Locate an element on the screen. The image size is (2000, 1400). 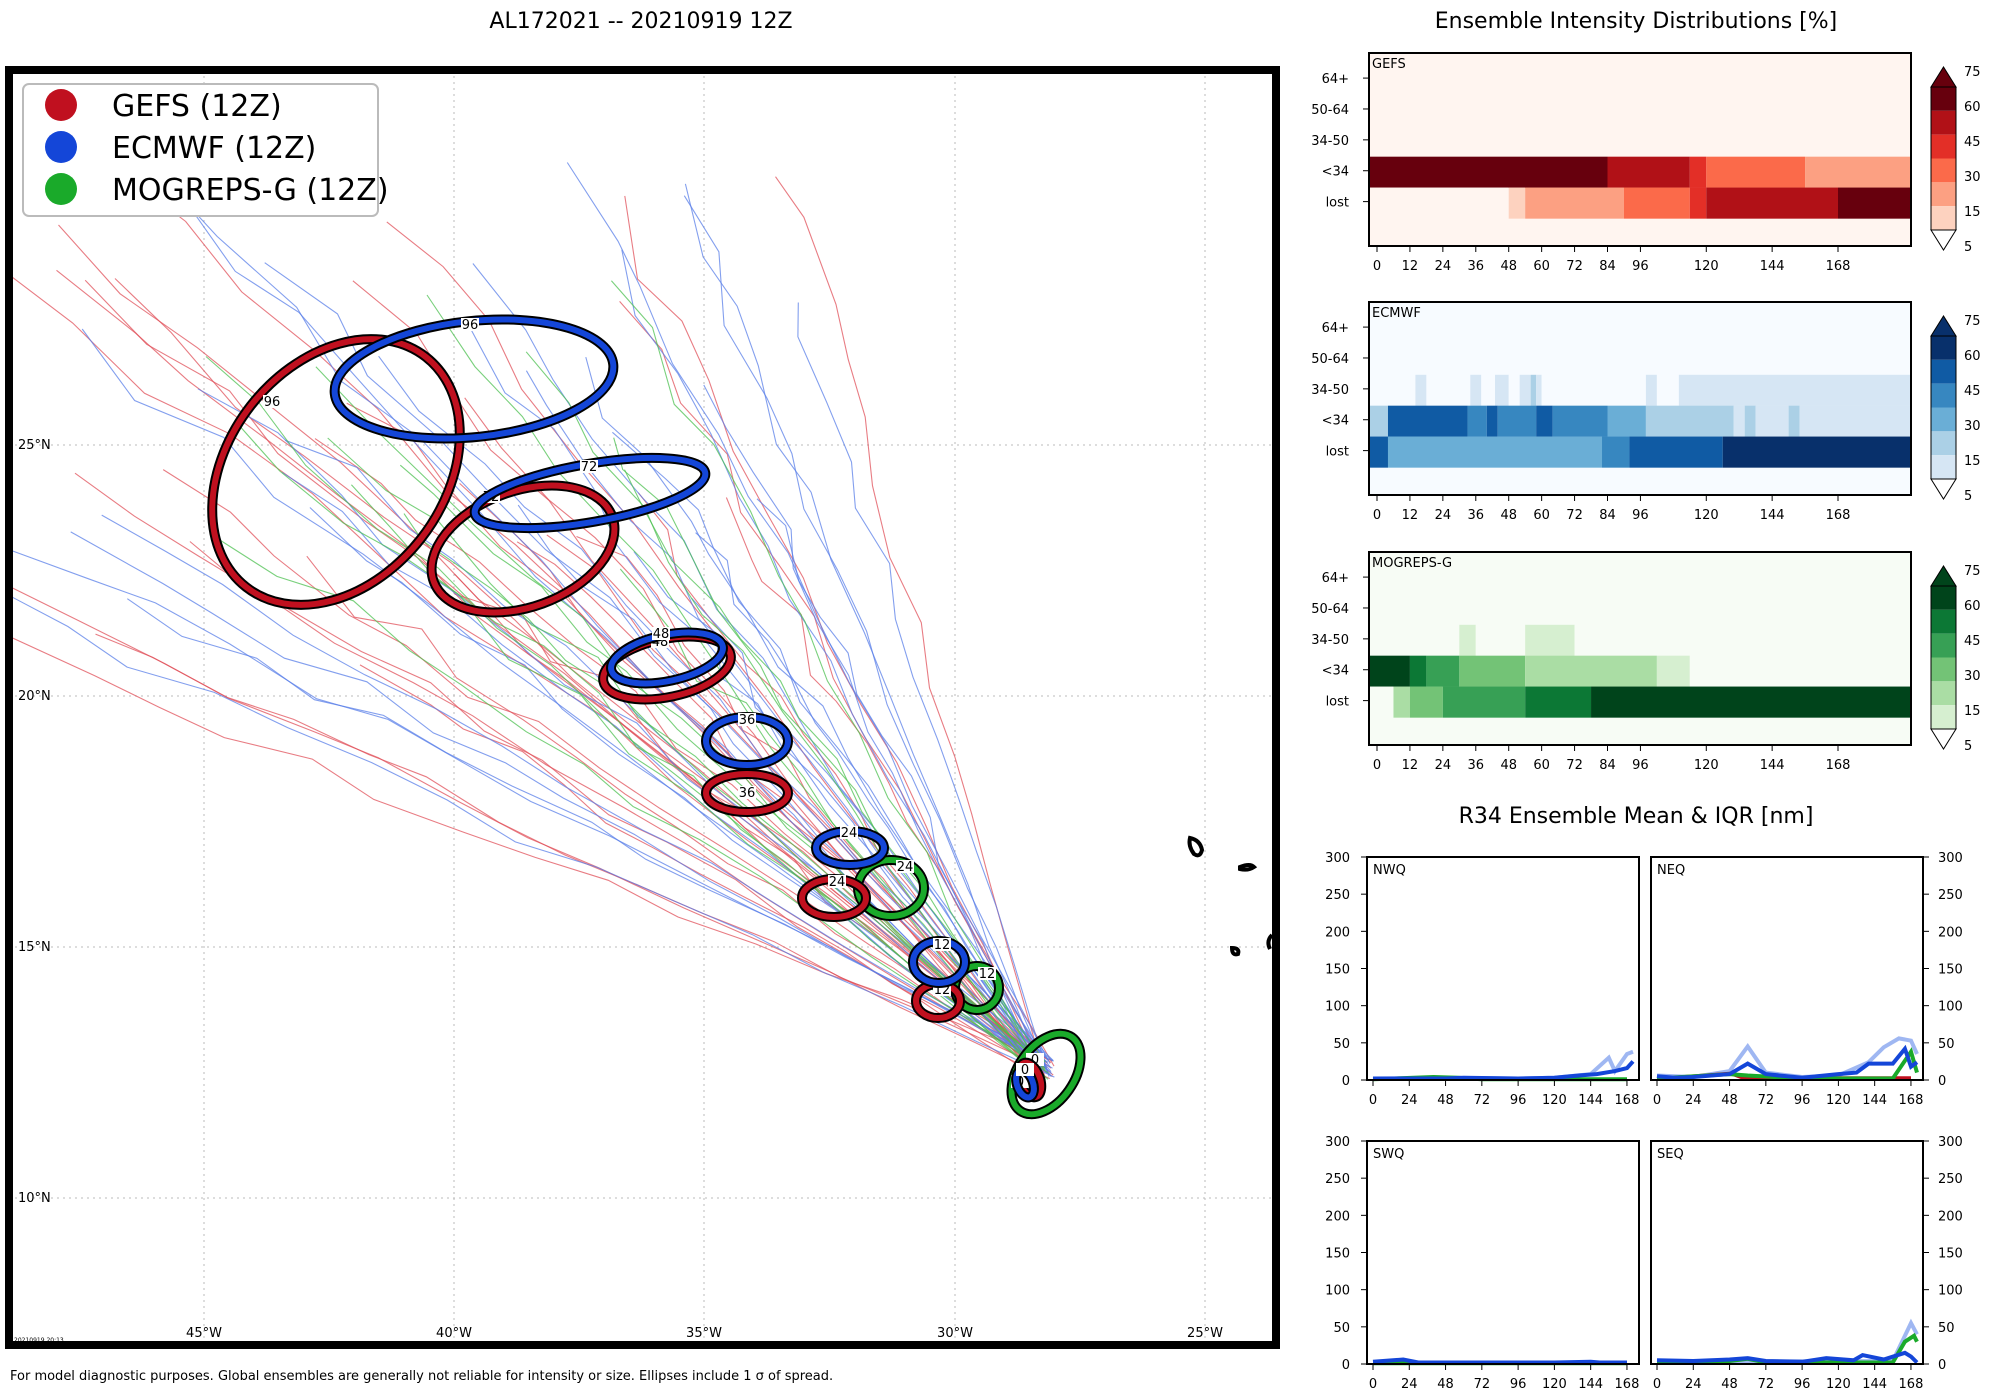
heatmap-panel-label: ECMWF is located at coordinates (1396, 313).